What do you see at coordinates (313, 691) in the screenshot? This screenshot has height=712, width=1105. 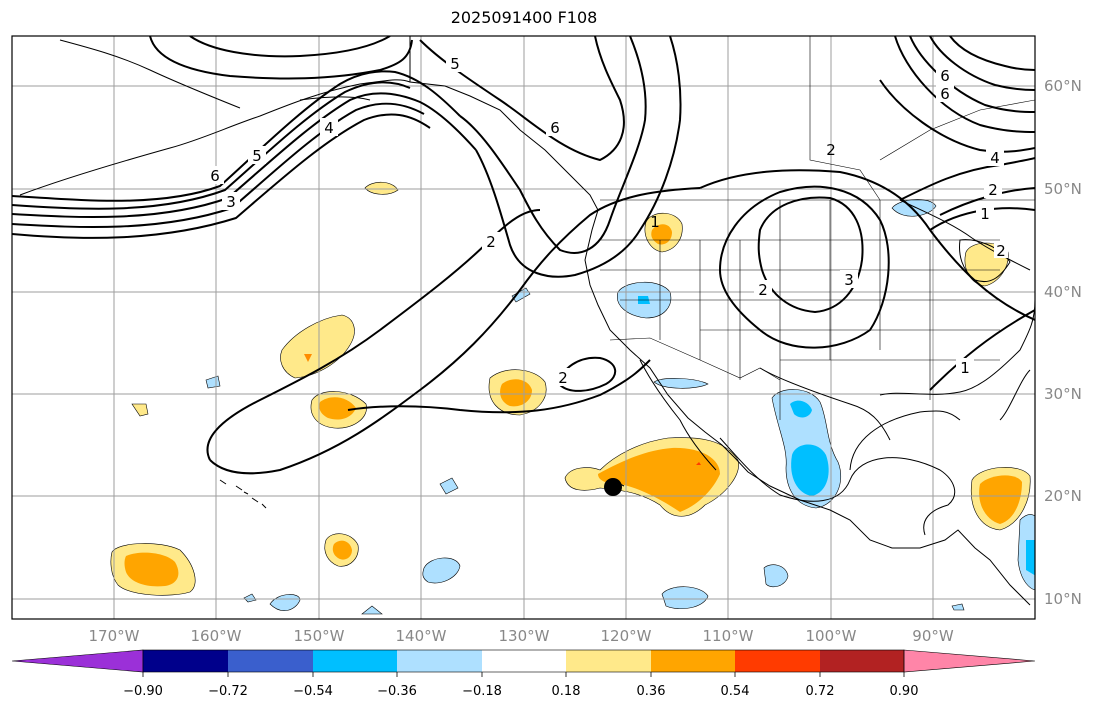 I see `colorbar-tick-label: −0.54` at bounding box center [313, 691].